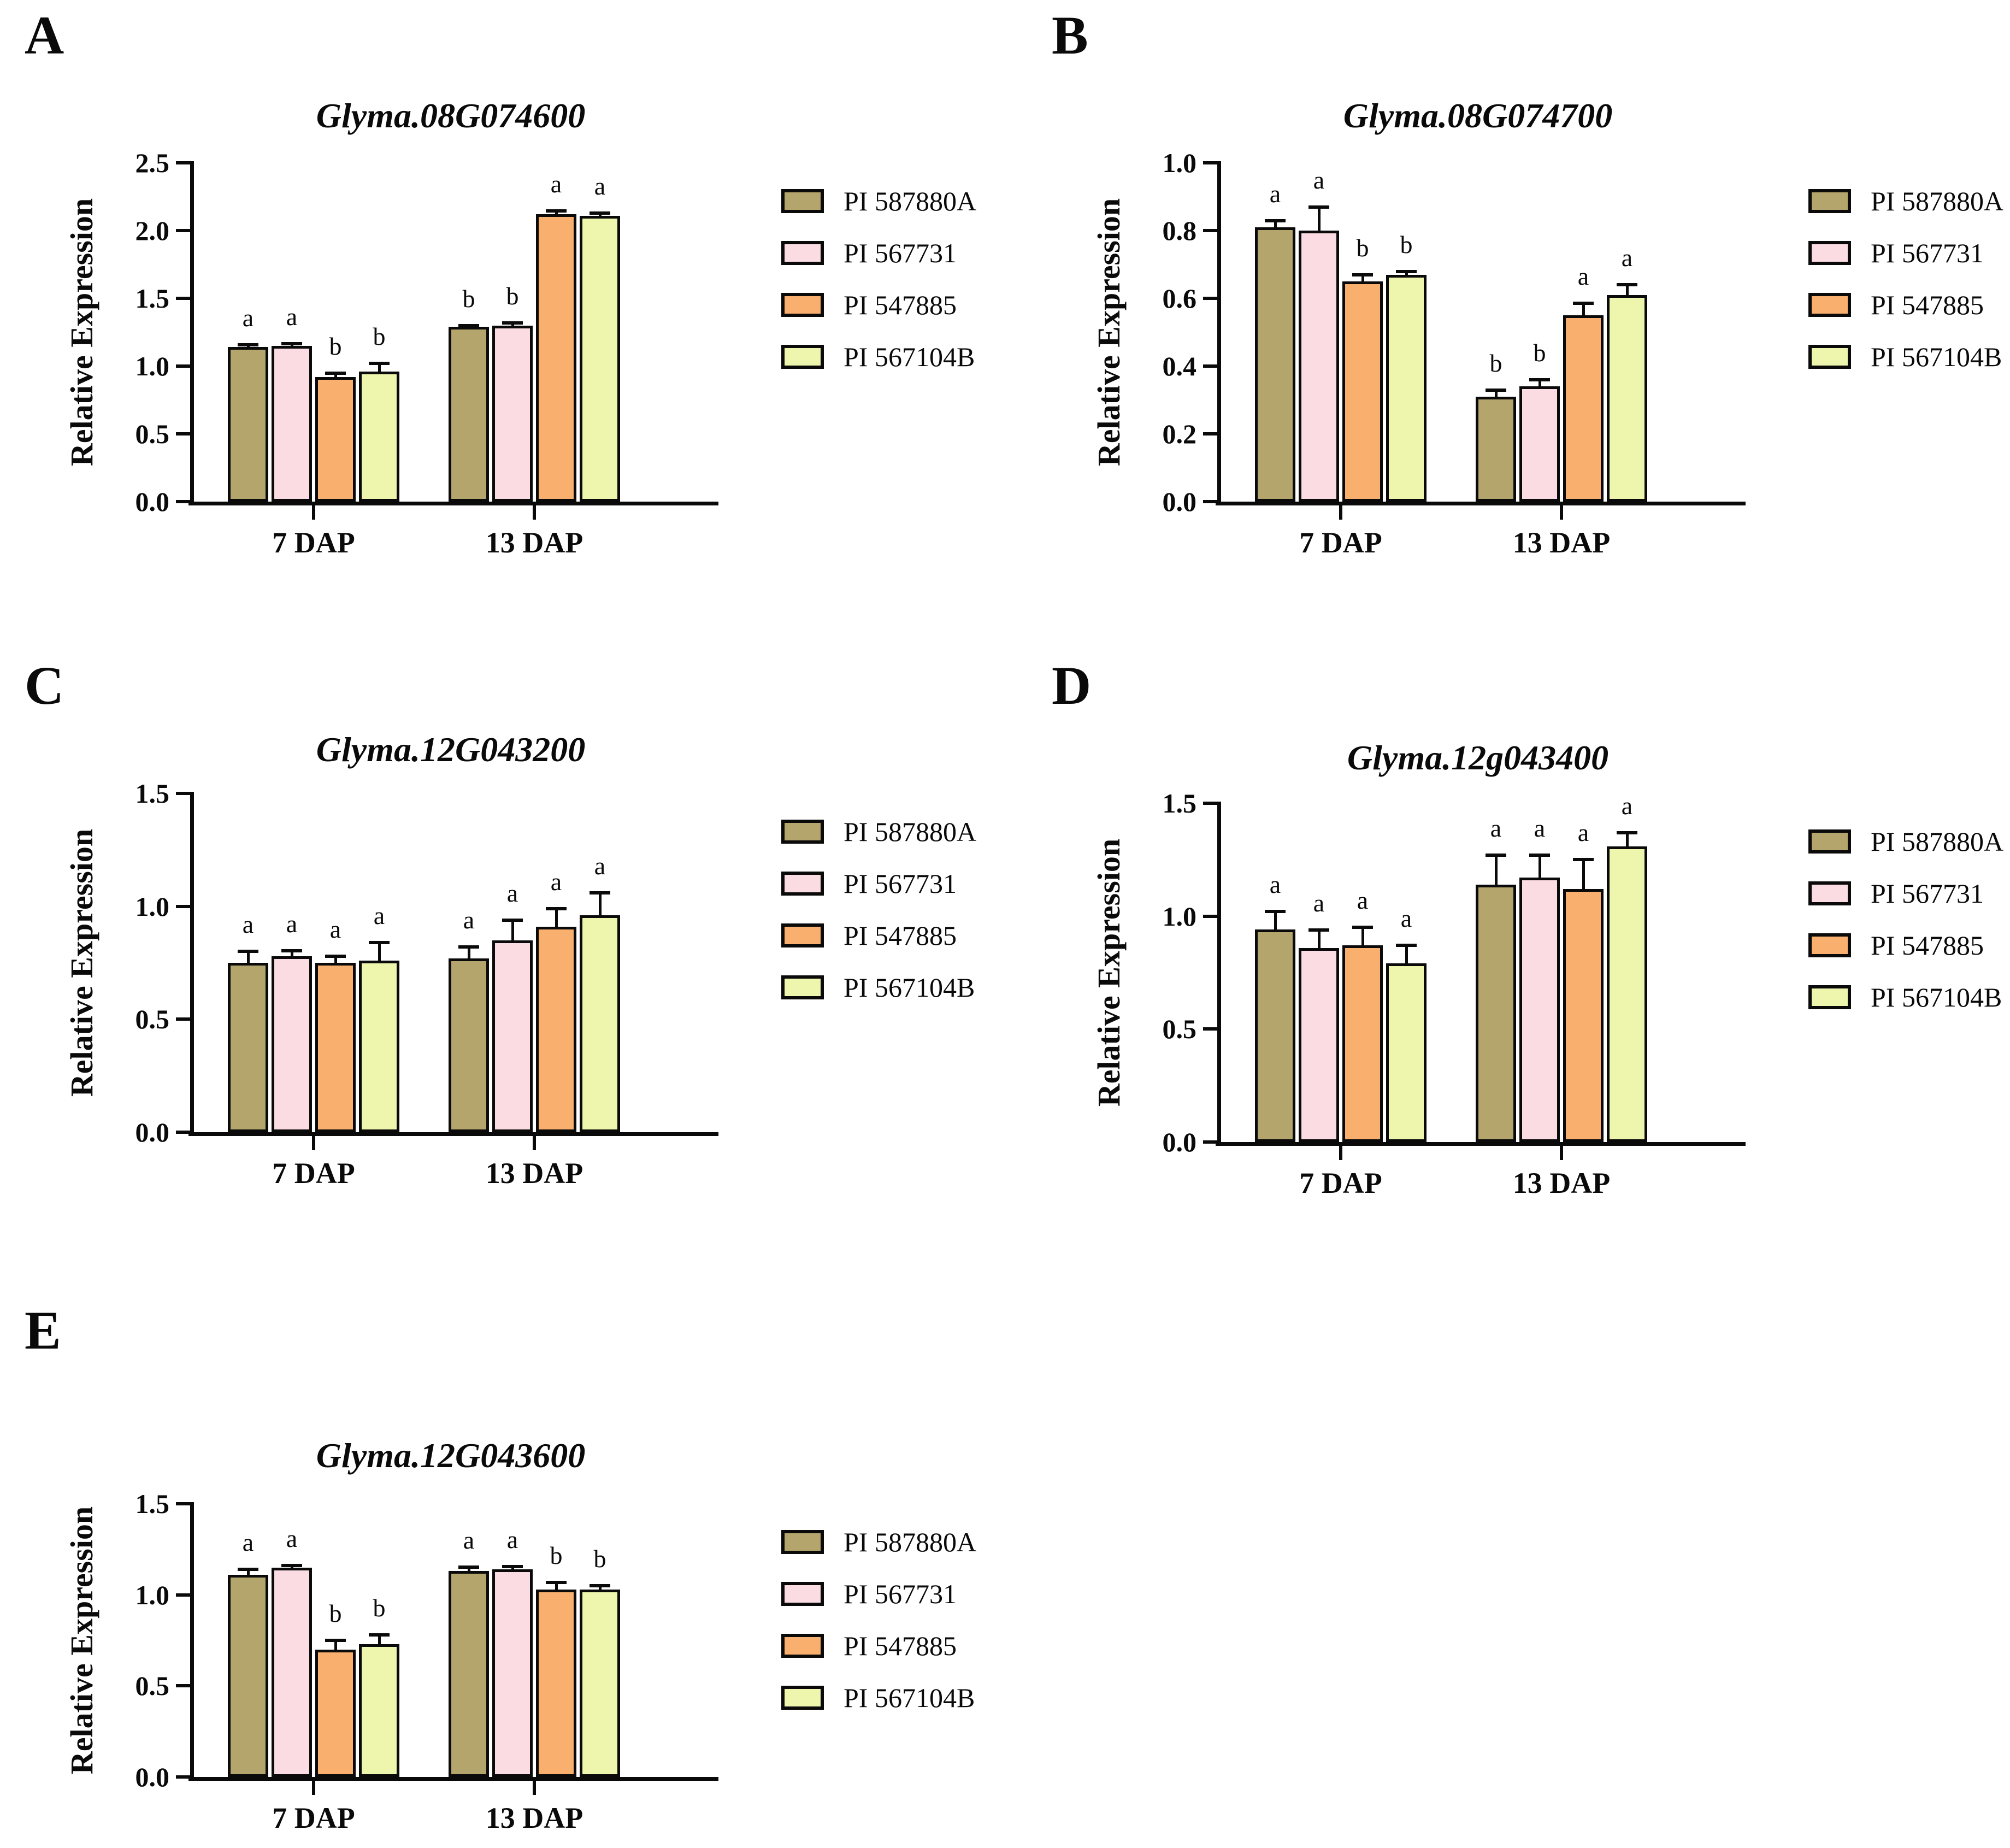  Describe the element at coordinates (44, 685) in the screenshot. I see `panel-label: C` at that location.